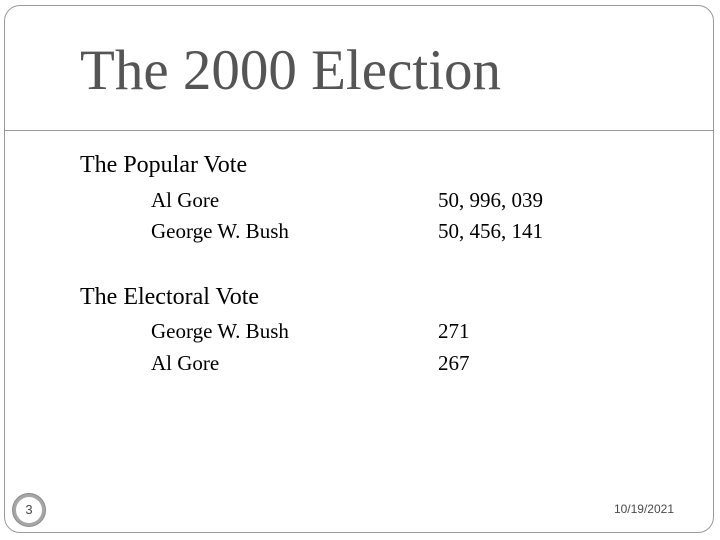 This screenshot has width=720, height=540. What do you see at coordinates (490, 231) in the screenshot?
I see `popular-vote-count-bush: 50, 456, 141` at bounding box center [490, 231].